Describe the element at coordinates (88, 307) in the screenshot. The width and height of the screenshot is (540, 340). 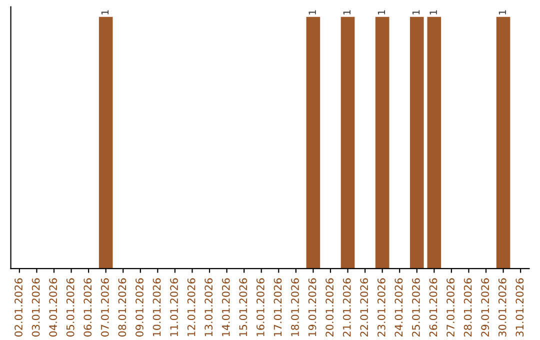
I see `x-tick-label: 06.01.2026` at that location.